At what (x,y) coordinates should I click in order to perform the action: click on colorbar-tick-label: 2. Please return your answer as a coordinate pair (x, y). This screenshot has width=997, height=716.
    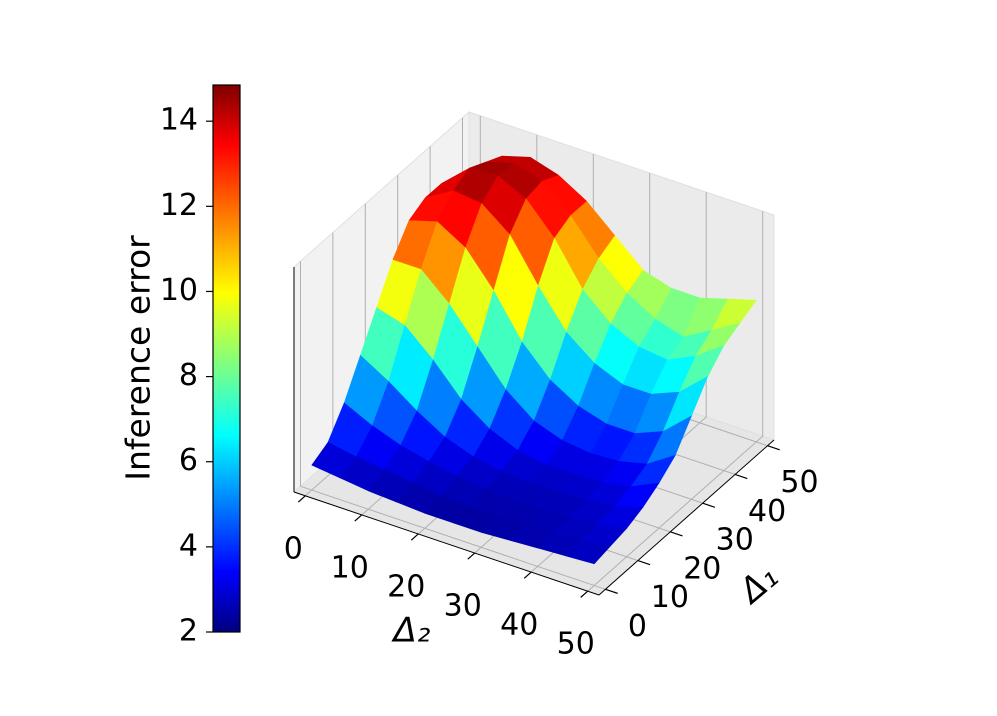
    Looking at the image, I should click on (188, 631).